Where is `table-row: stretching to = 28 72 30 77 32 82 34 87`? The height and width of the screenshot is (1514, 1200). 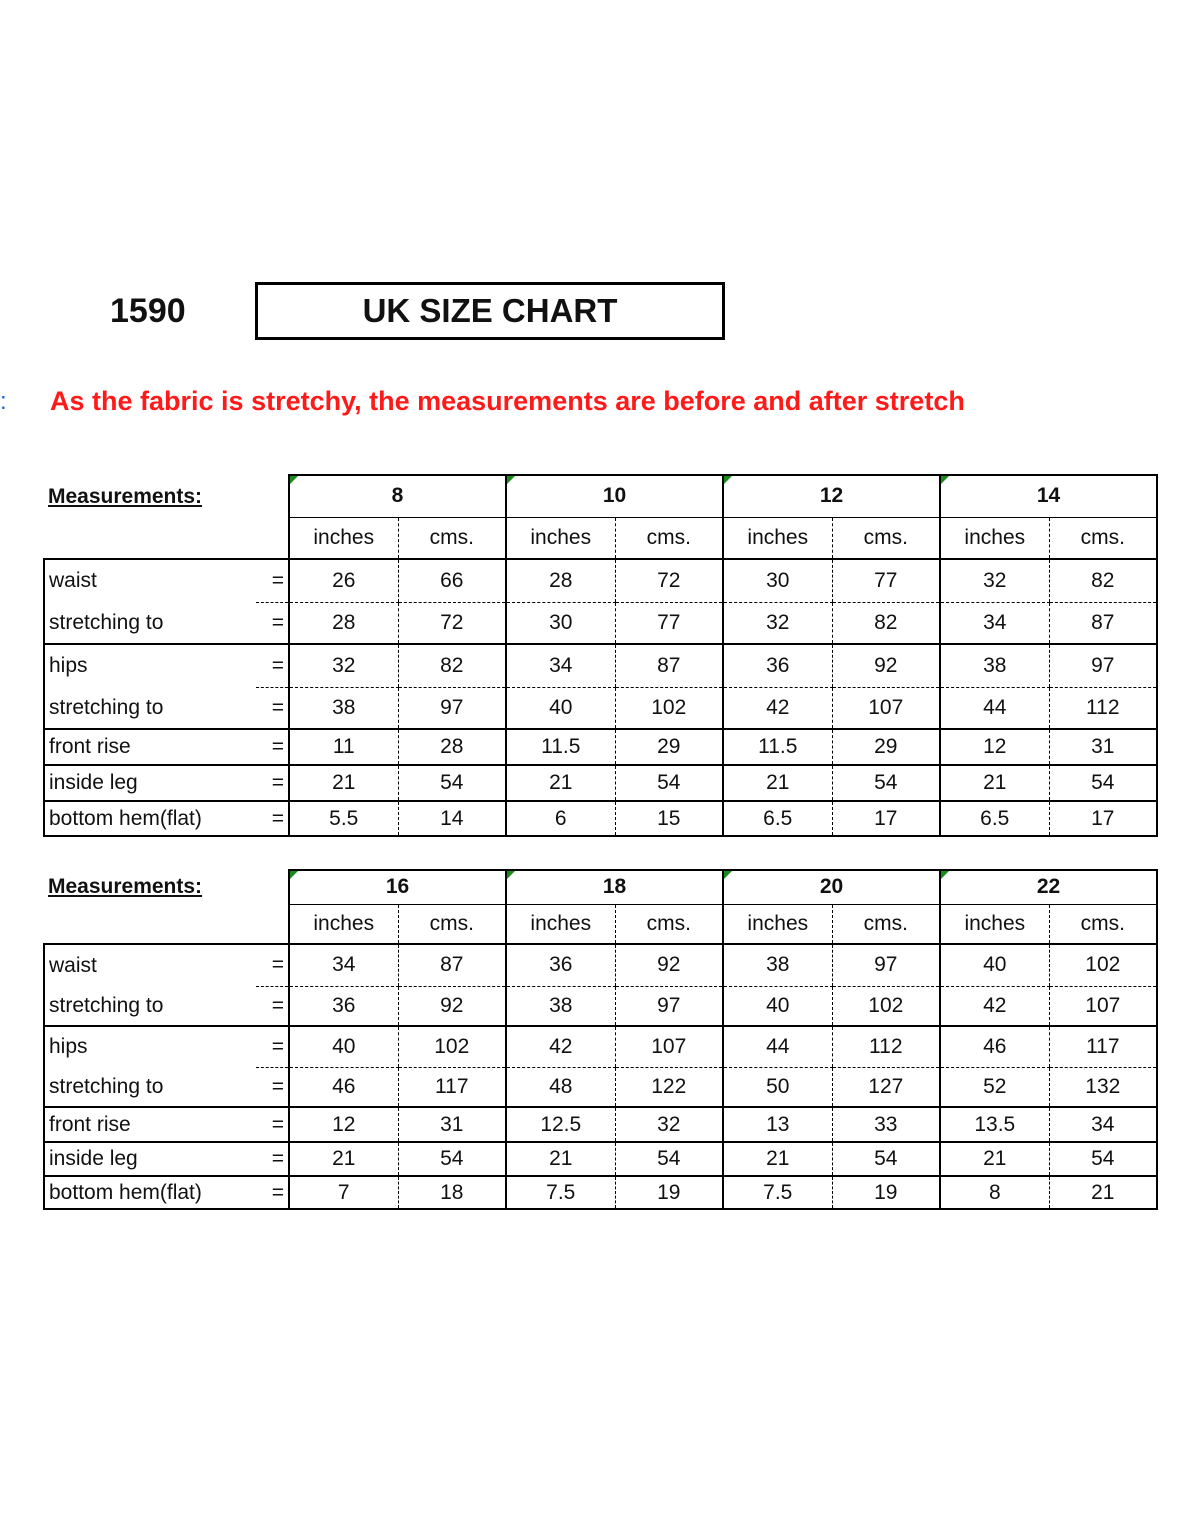
table-row: stretching to = 28 72 30 77 32 82 34 87 is located at coordinates (601, 623).